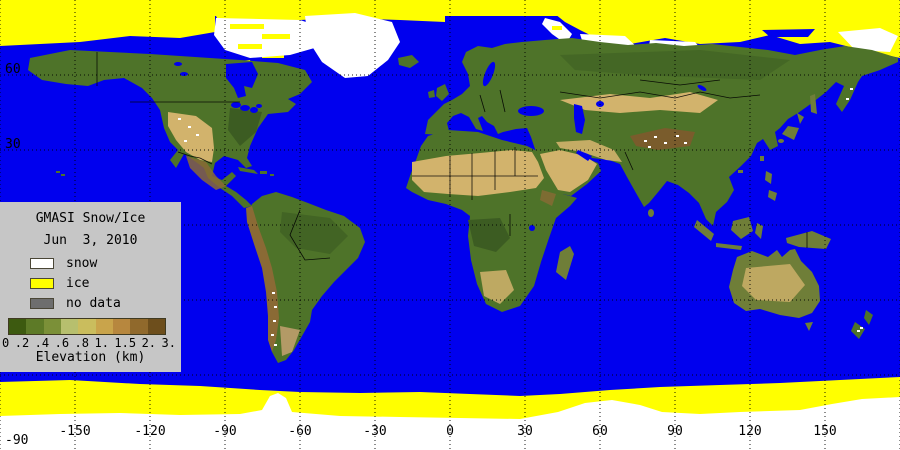 This screenshot has width=900, height=450. I want to click on rockies-snow-dots, so click(188, 130).